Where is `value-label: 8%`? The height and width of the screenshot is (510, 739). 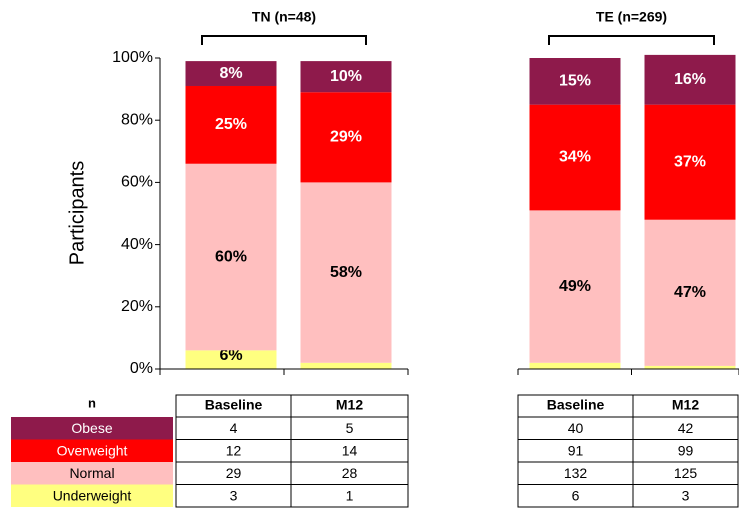 value-label: 8% is located at coordinates (230, 73).